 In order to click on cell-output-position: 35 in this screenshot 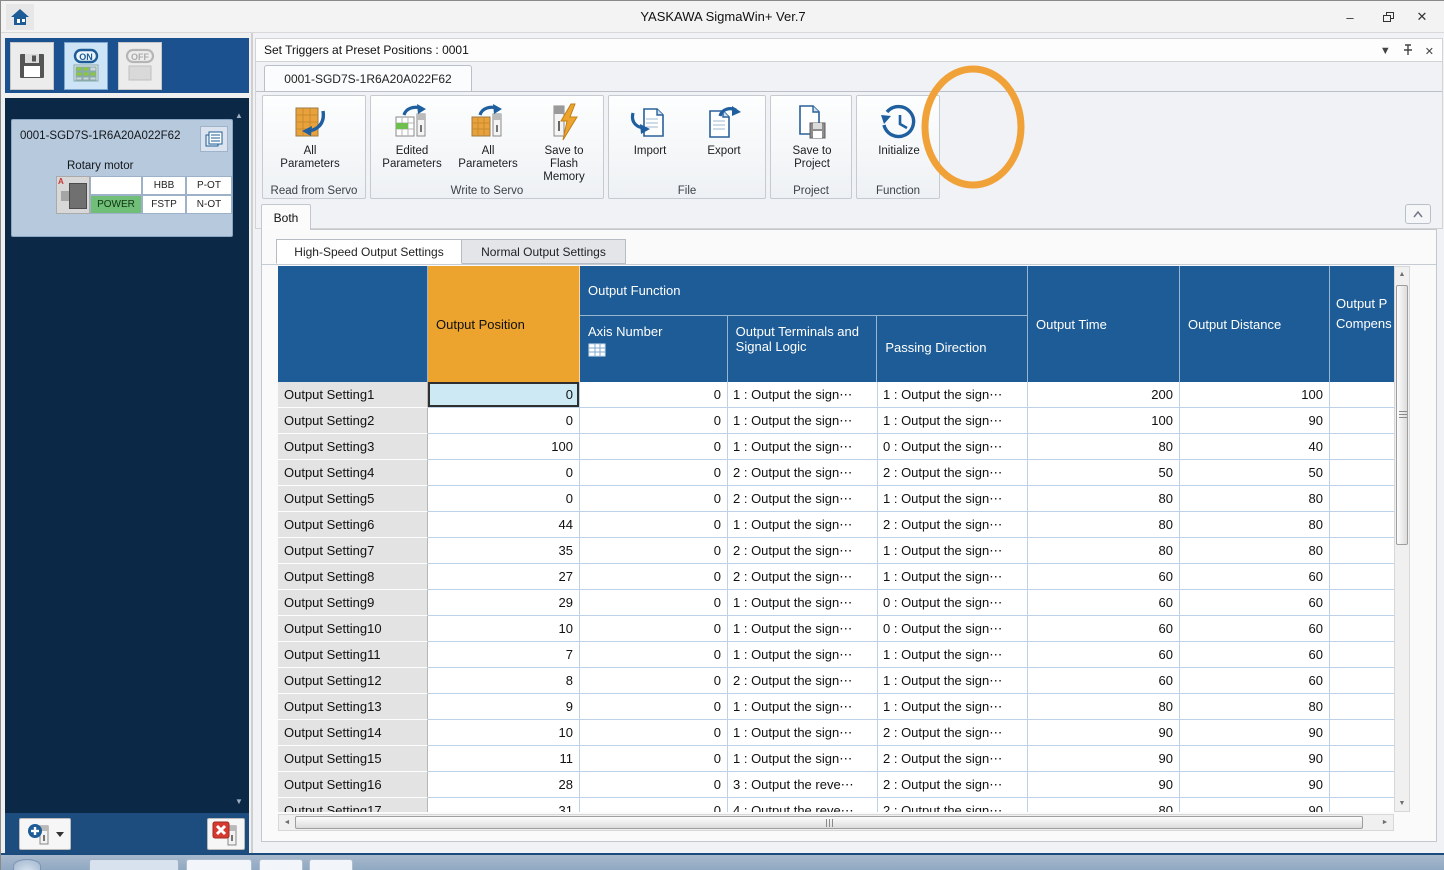, I will do `click(504, 551)`.